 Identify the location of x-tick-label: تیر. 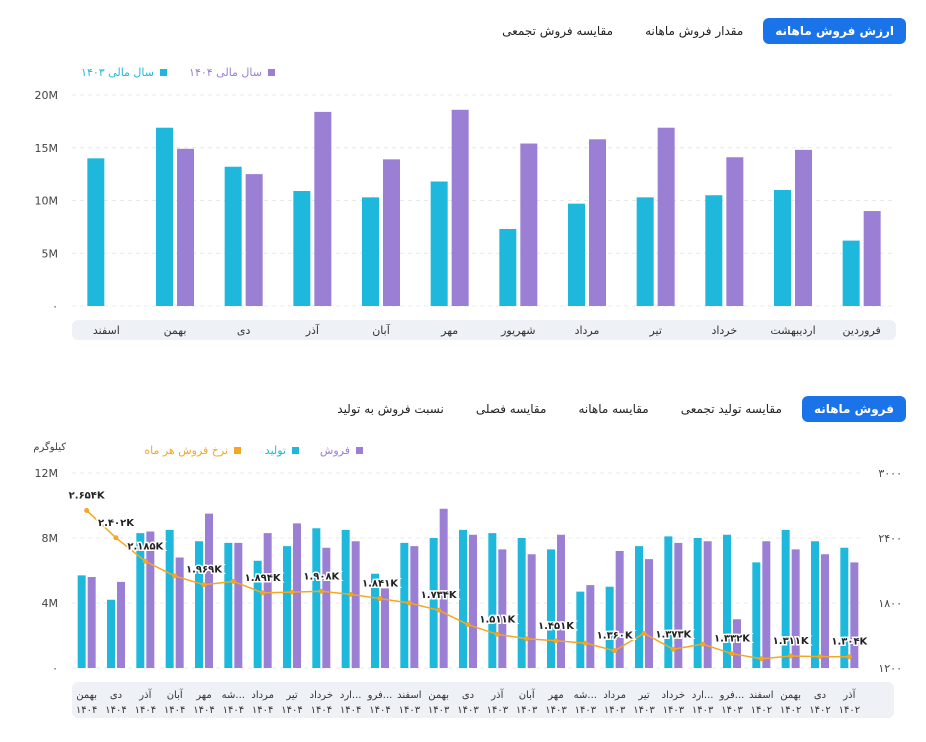
(654, 330).